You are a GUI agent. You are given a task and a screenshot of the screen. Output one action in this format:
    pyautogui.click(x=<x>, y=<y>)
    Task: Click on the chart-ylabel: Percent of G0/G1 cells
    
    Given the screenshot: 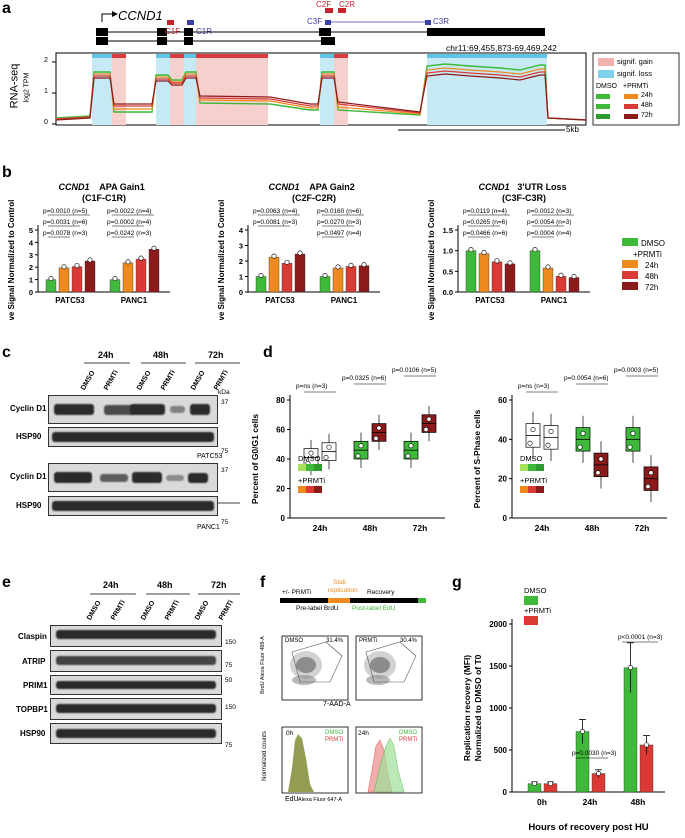 What is the action you would take?
    pyautogui.click(x=255, y=459)
    